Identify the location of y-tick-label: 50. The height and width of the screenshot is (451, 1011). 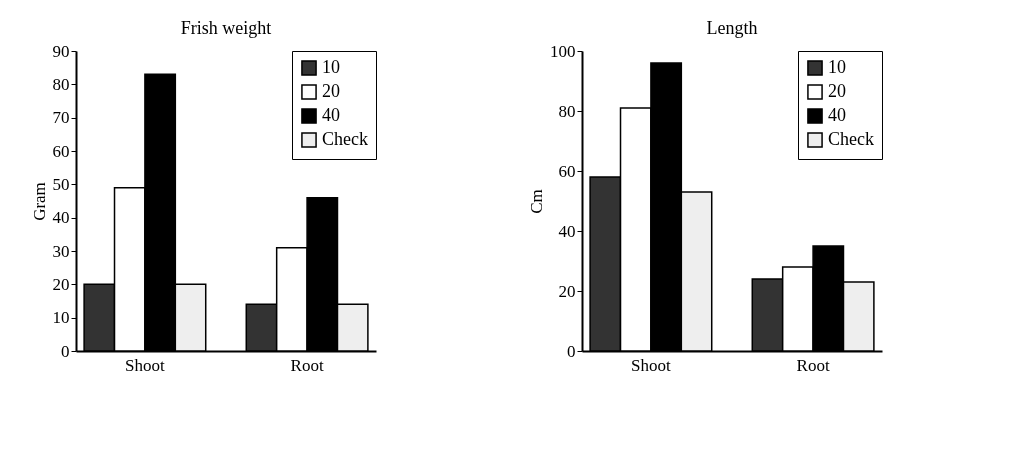
(61, 184).